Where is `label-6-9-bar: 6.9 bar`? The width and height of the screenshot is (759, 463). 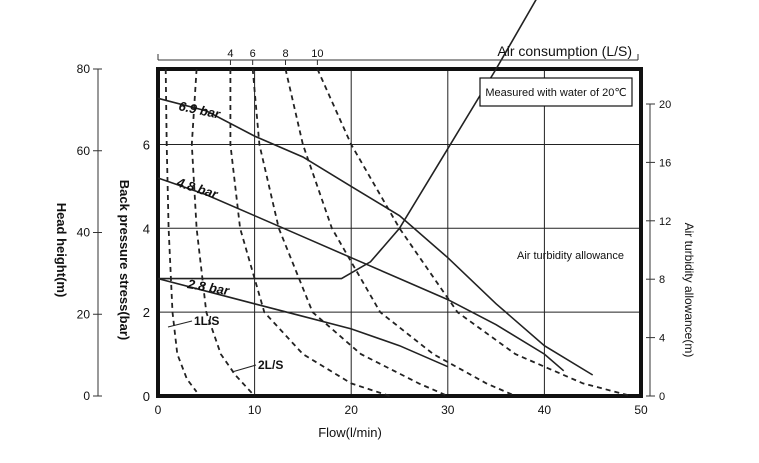
label-6-9-bar: 6.9 bar is located at coordinates (199, 110).